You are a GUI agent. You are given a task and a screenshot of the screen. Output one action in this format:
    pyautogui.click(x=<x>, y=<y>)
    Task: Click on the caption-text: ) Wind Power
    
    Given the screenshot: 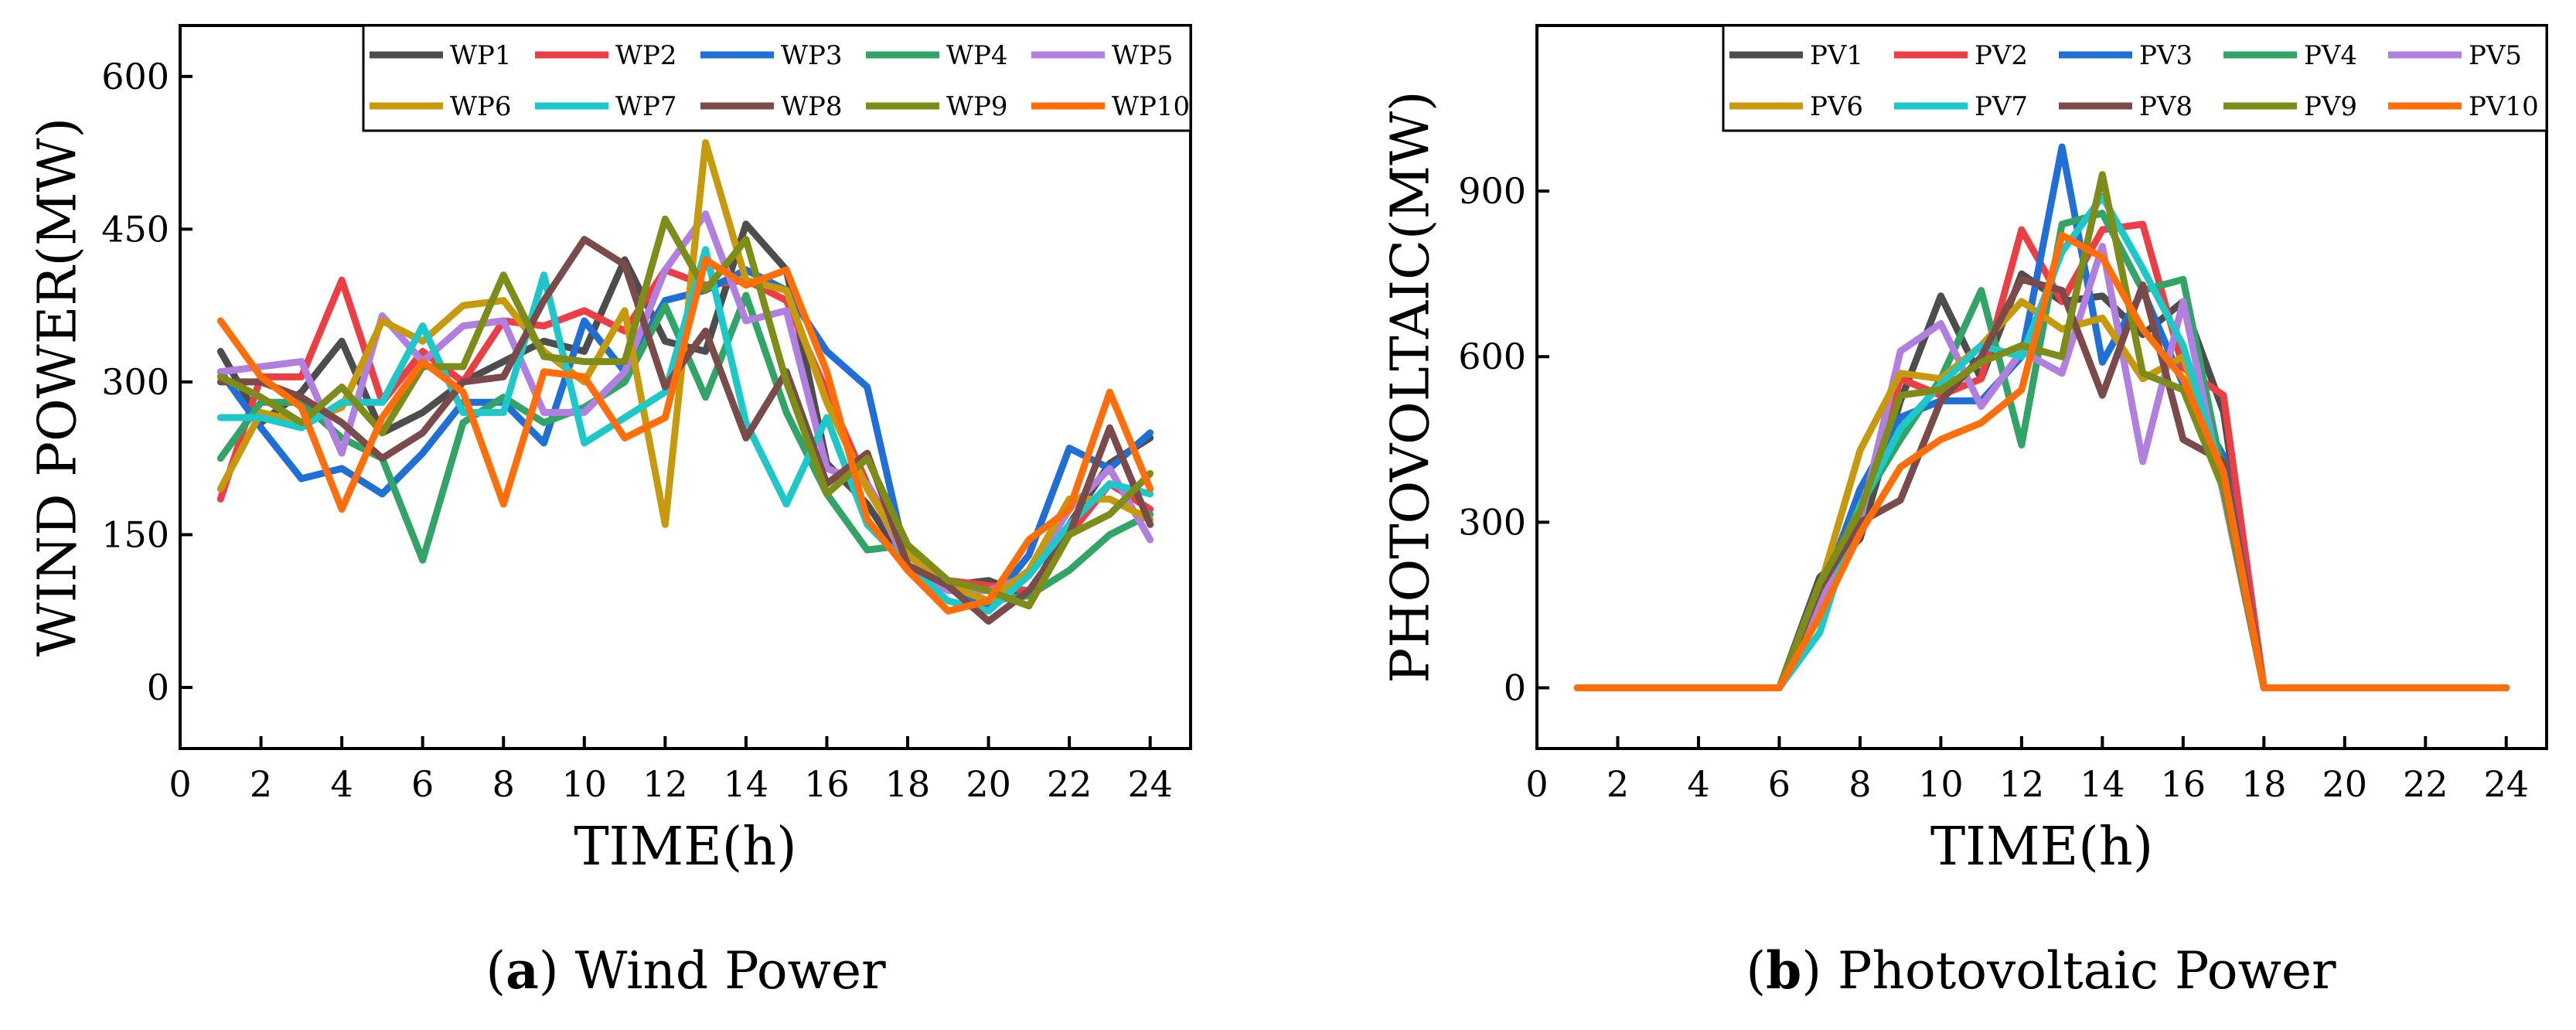 What is the action you would take?
    pyautogui.click(x=712, y=971)
    